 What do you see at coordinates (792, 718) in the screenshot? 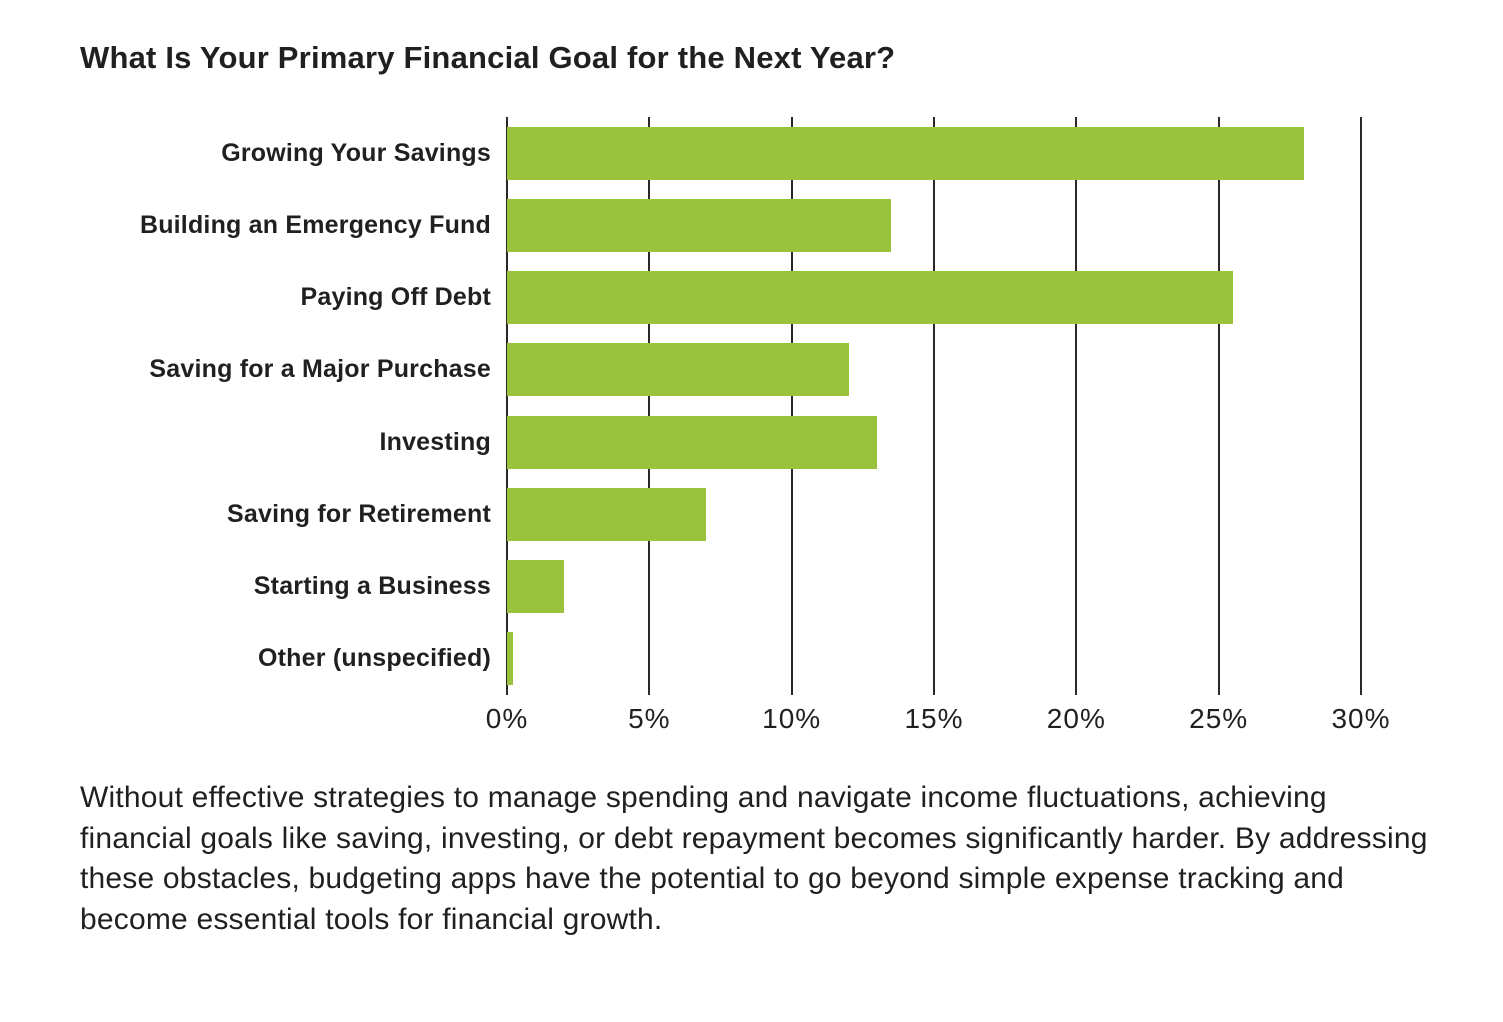
I see `x-tick-label: 10%` at bounding box center [792, 718].